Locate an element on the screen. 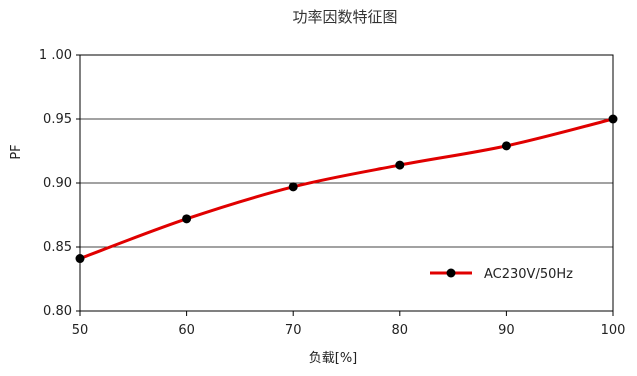 Image resolution: width=637 pixels, height=376 pixels. x-tick-label: 50 is located at coordinates (80, 330).